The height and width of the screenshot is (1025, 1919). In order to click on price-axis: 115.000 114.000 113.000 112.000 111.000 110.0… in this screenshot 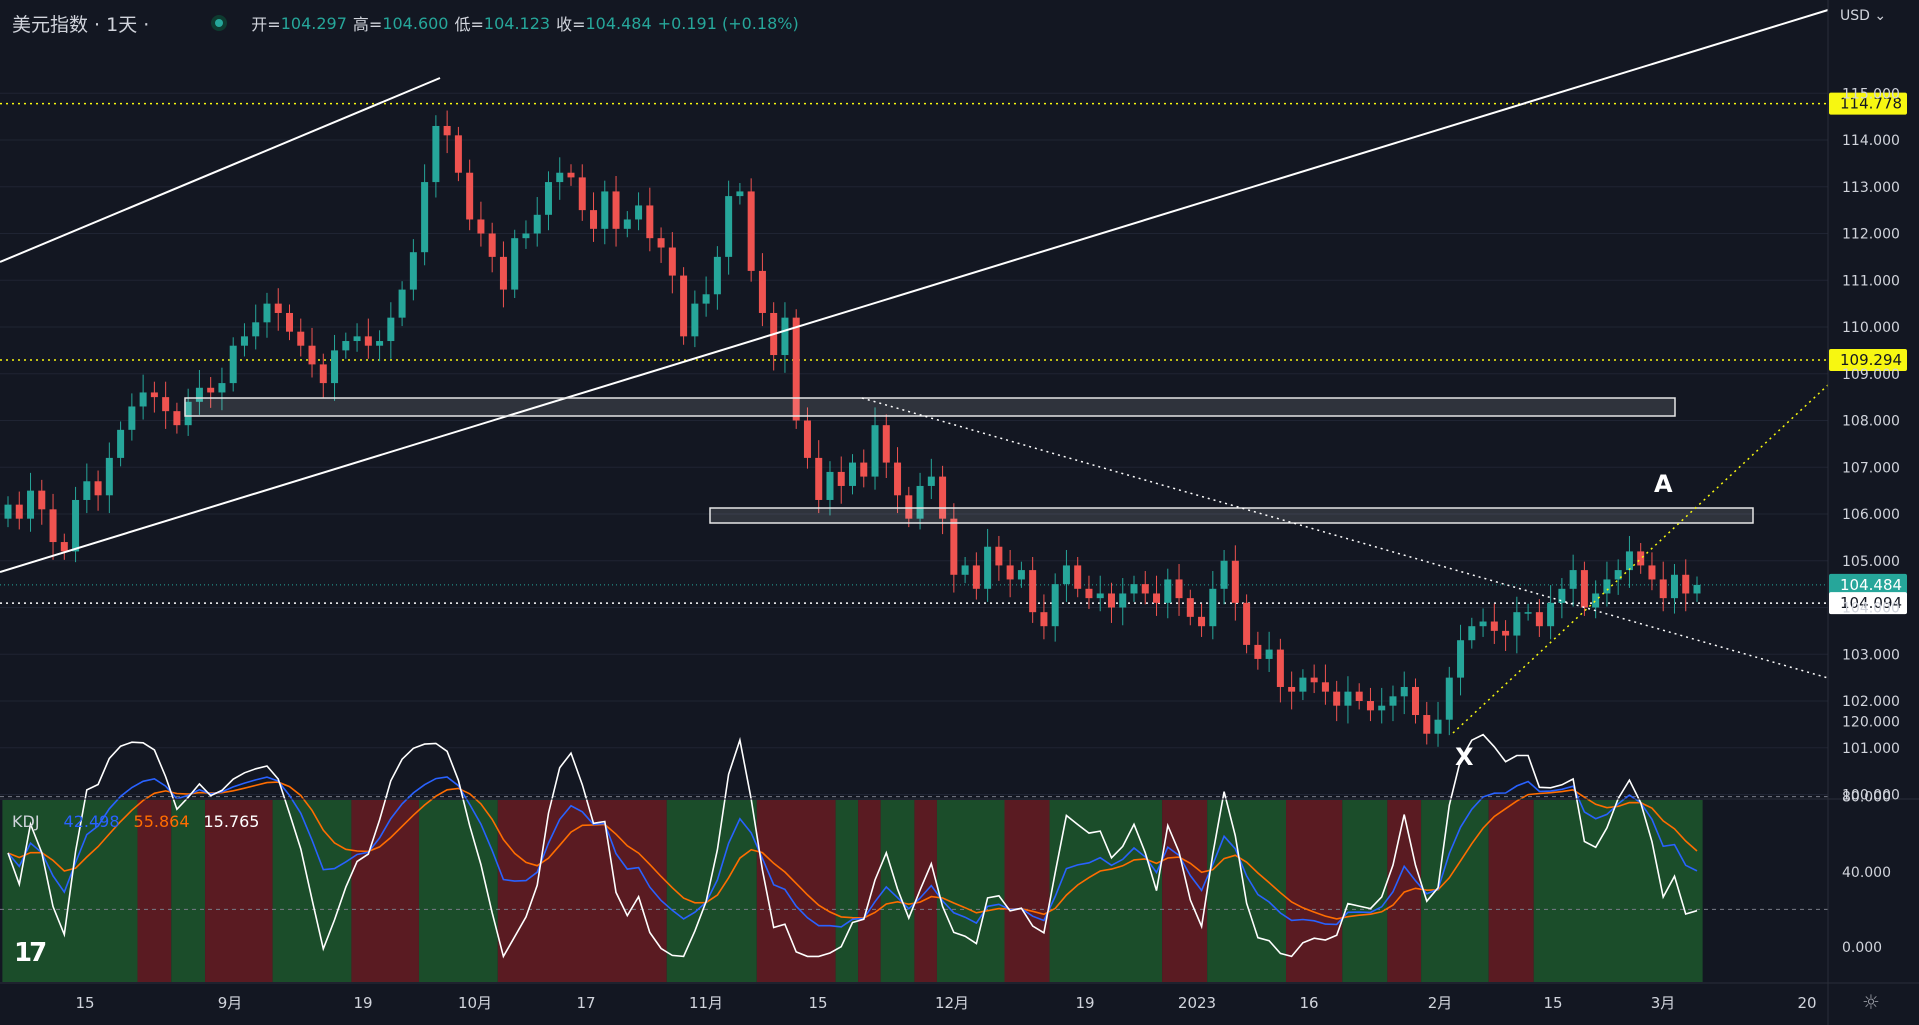, I will do `click(1871, 444)`.